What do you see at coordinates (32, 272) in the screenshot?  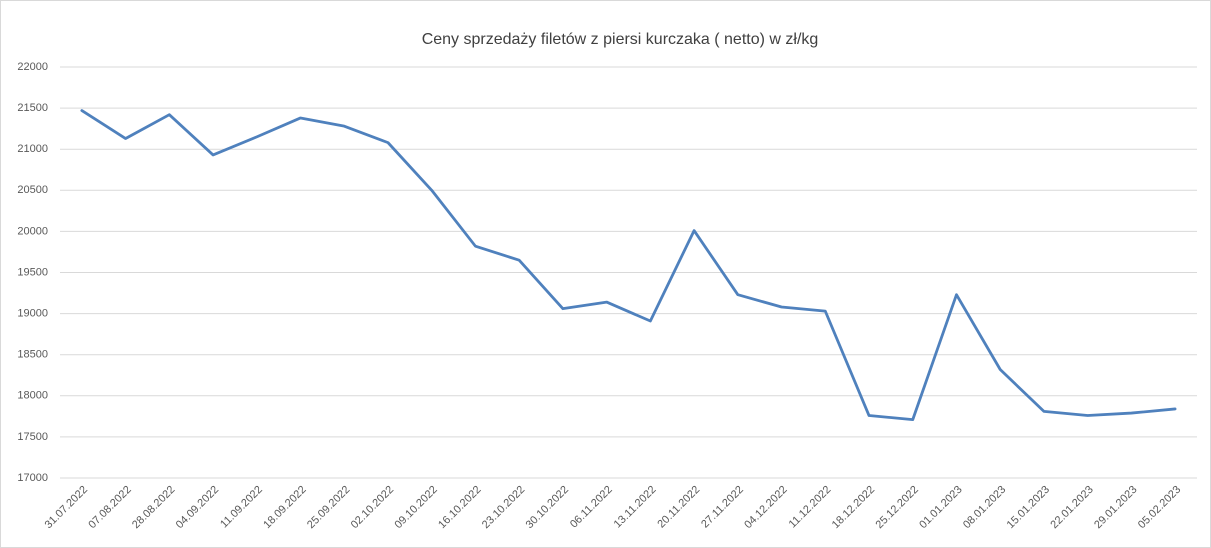 I see `y-tick-label: 19500` at bounding box center [32, 272].